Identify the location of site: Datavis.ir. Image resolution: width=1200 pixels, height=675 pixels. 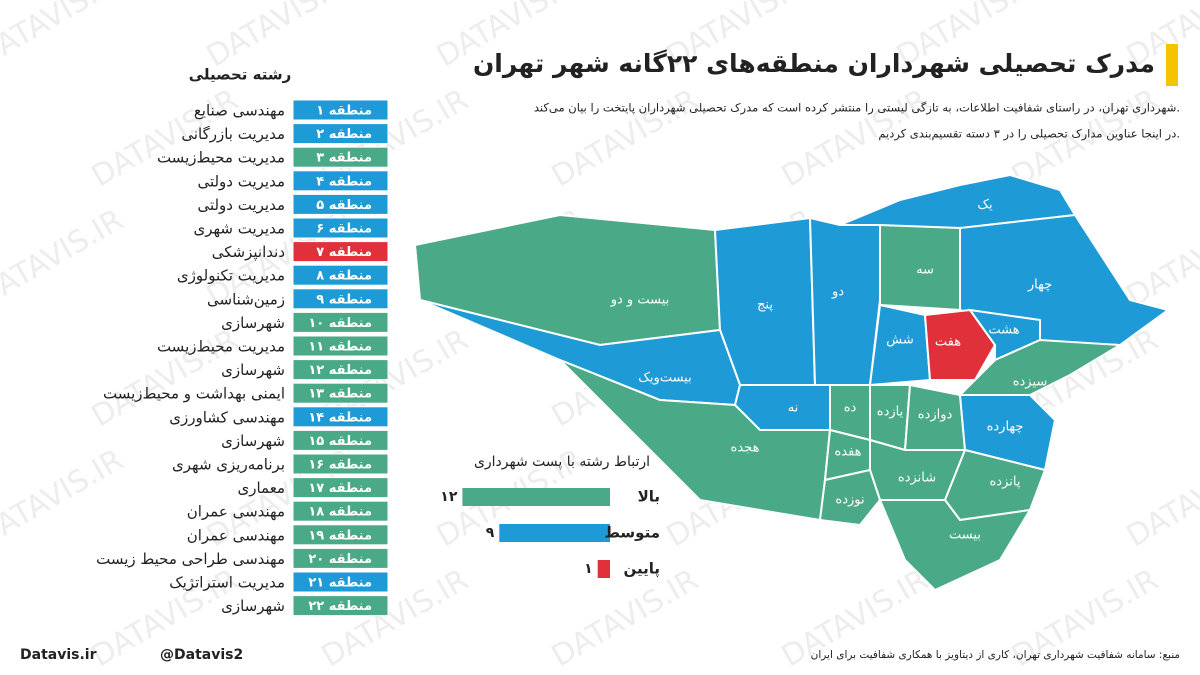
(58, 655).